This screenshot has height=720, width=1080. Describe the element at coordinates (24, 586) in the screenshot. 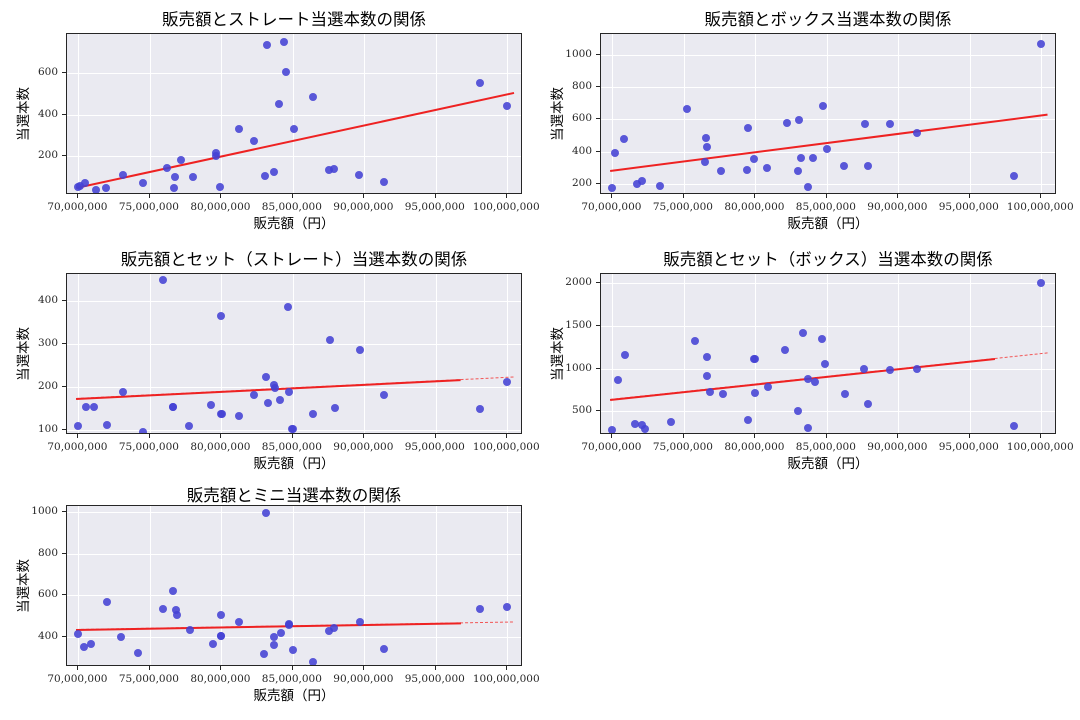

I see `y-axis-label-mini: 当選本数` at that location.